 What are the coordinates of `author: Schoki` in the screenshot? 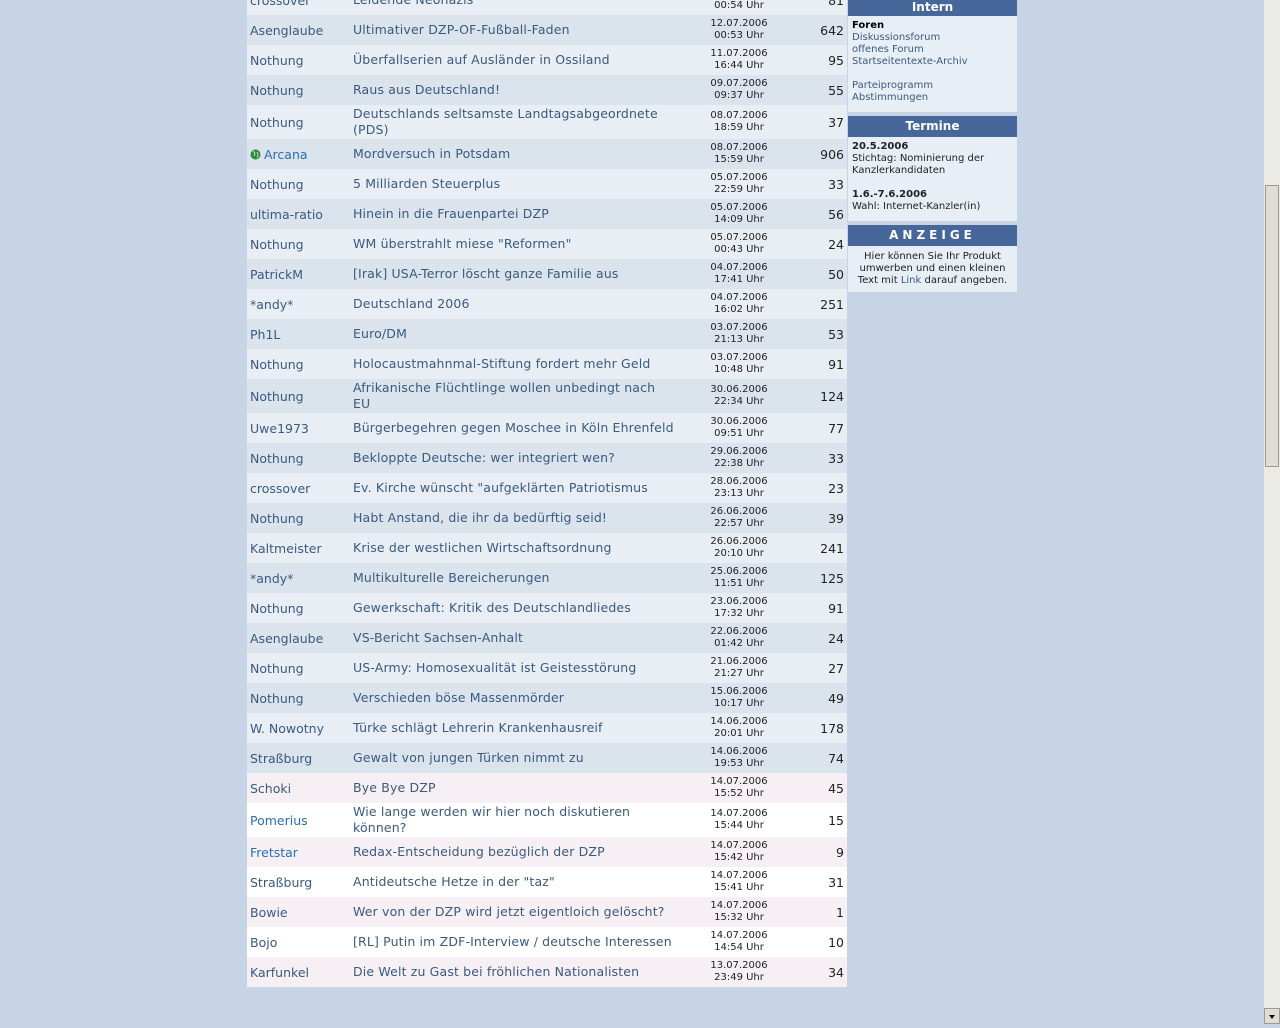 It's located at (271, 788).